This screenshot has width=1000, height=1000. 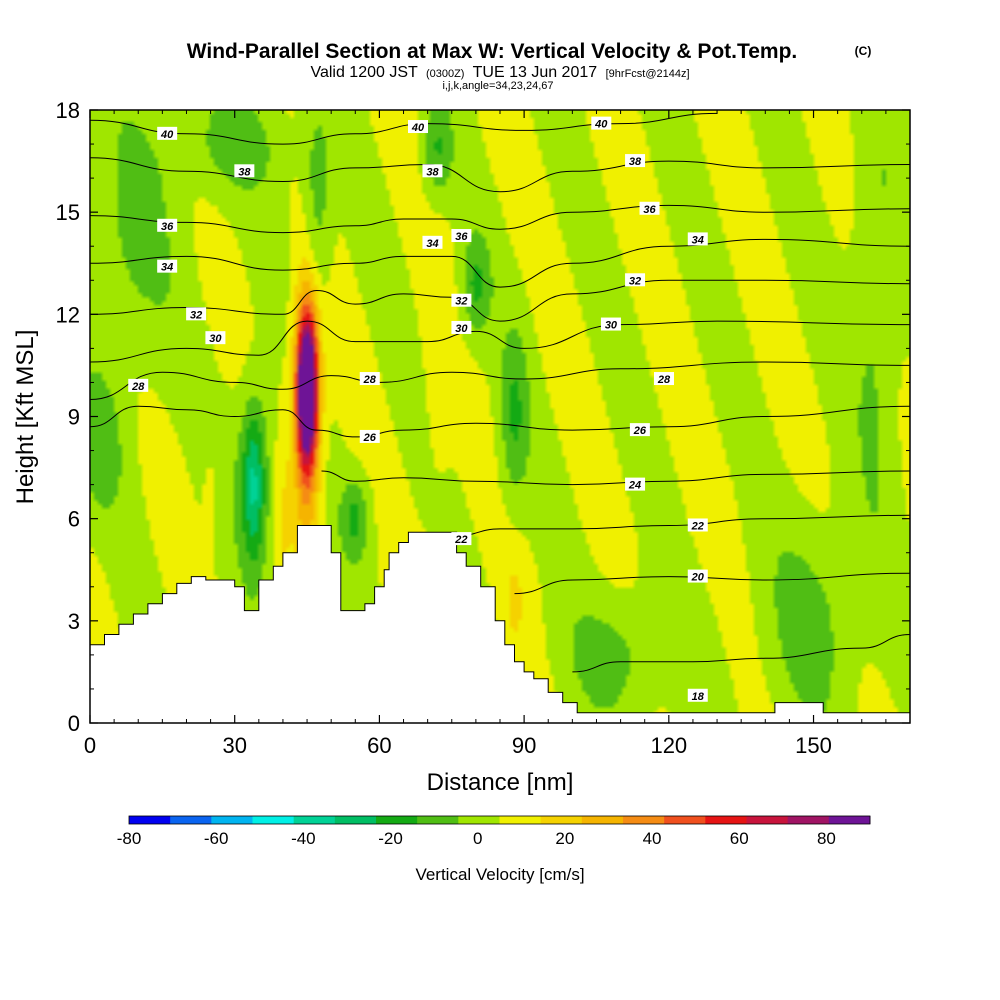 I want to click on y-tick-label: 18, so click(x=68, y=110).